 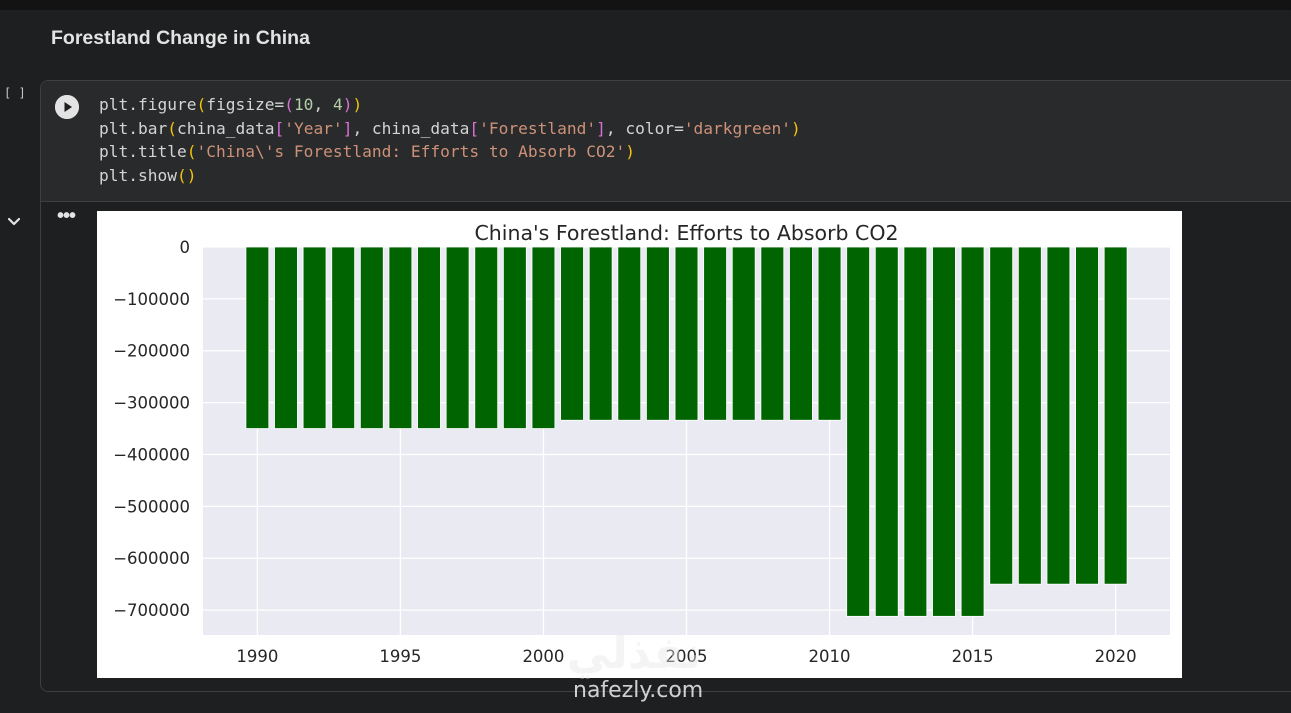 What do you see at coordinates (323, 104) in the screenshot?
I see `code-token: ,` at bounding box center [323, 104].